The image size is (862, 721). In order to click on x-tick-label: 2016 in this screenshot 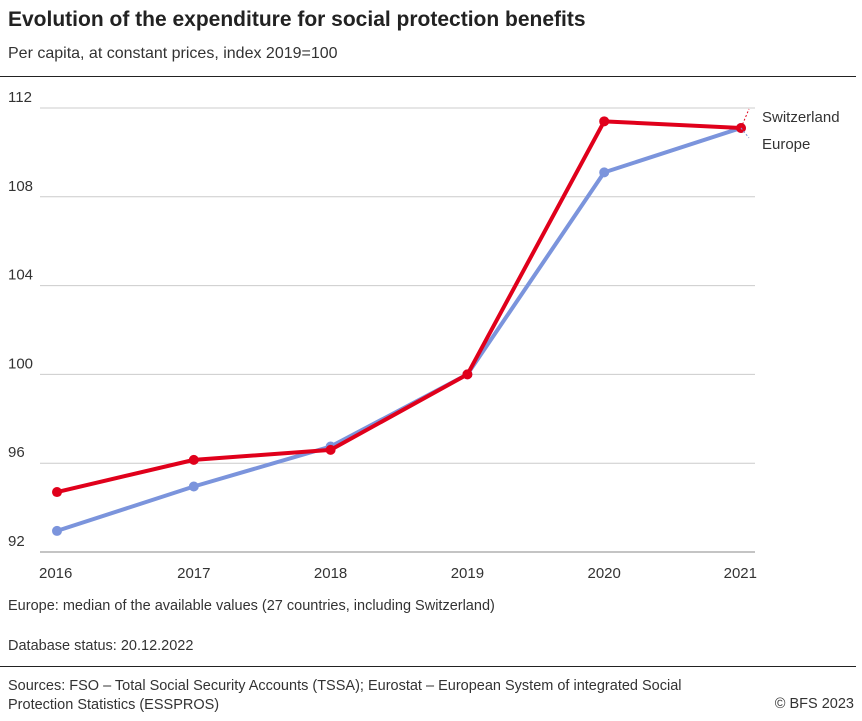, I will do `click(55, 573)`.